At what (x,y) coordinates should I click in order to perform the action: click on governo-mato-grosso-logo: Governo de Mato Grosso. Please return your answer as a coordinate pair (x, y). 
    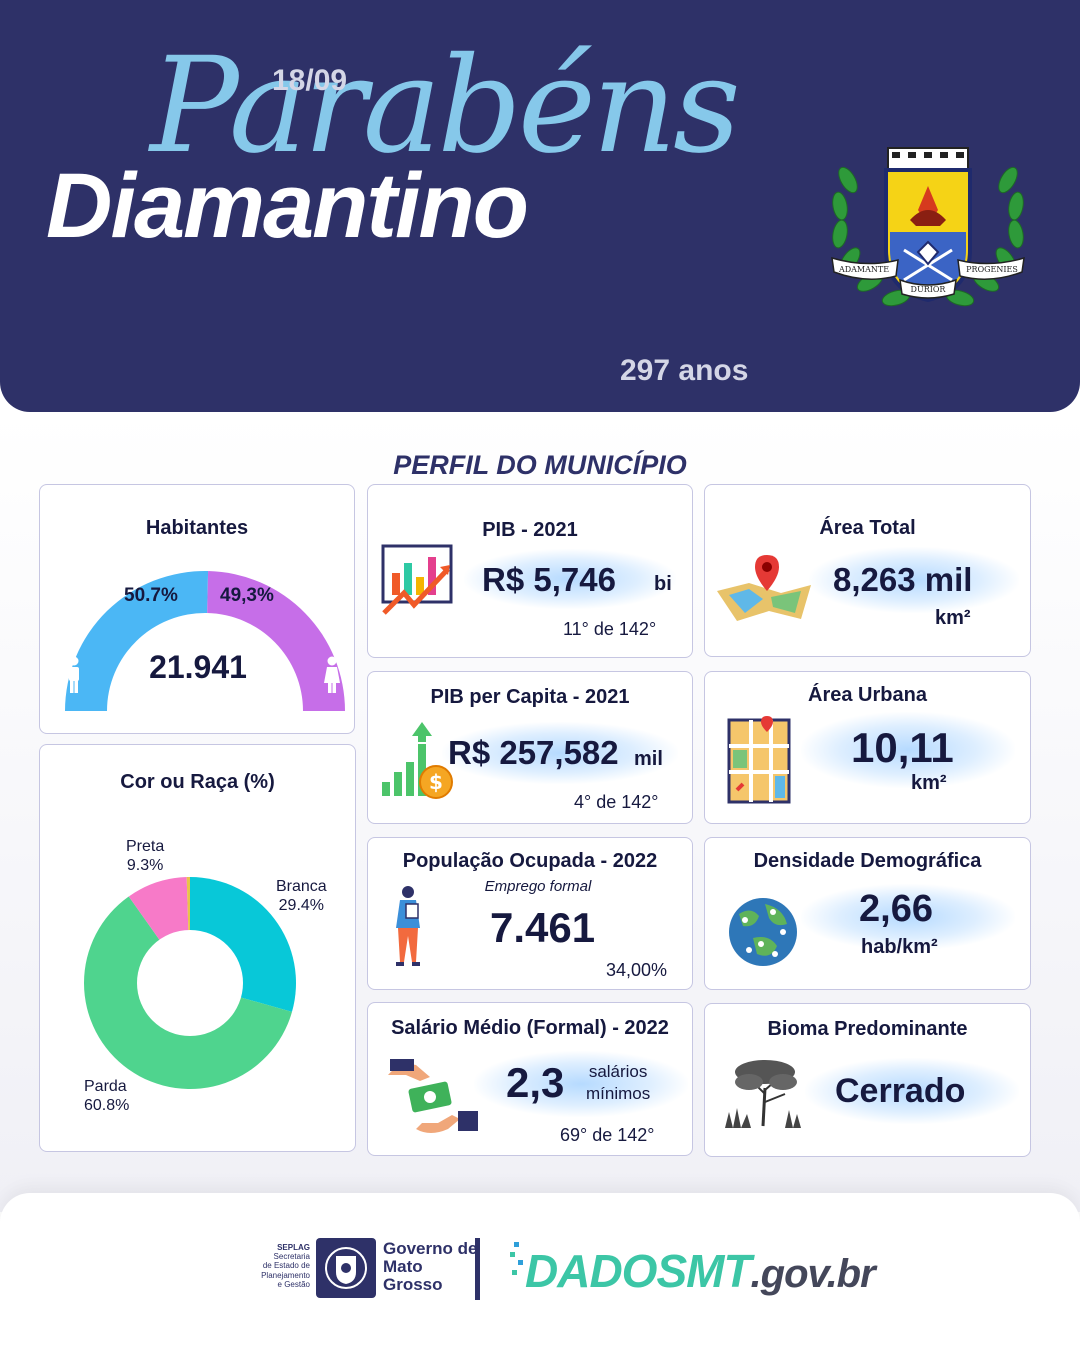
    Looking at the image, I should click on (430, 1266).